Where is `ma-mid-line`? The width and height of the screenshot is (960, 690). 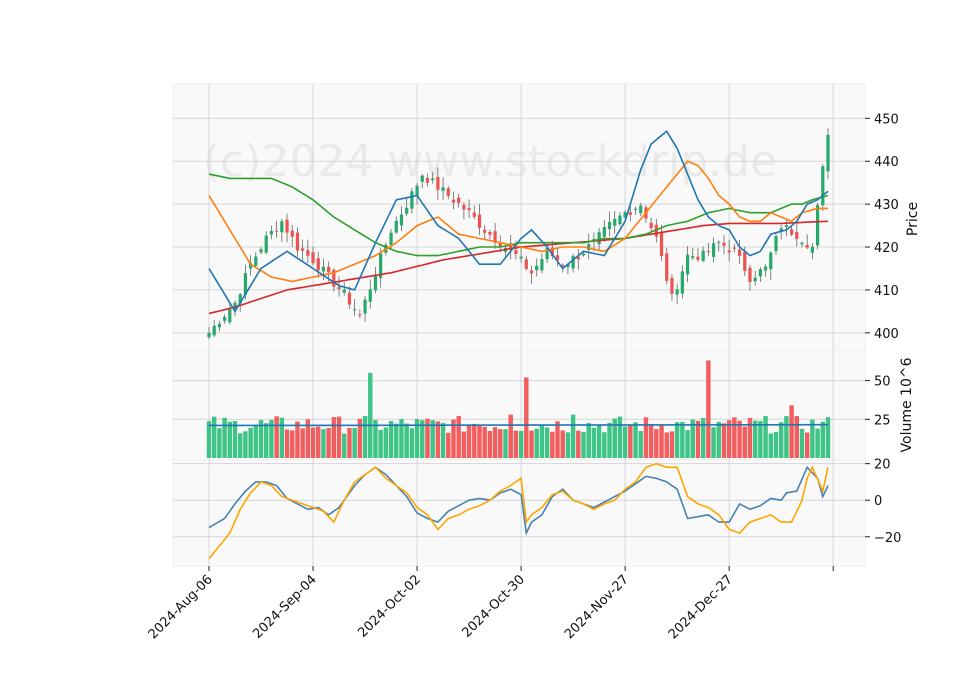
ma-mid-line is located at coordinates (518, 221).